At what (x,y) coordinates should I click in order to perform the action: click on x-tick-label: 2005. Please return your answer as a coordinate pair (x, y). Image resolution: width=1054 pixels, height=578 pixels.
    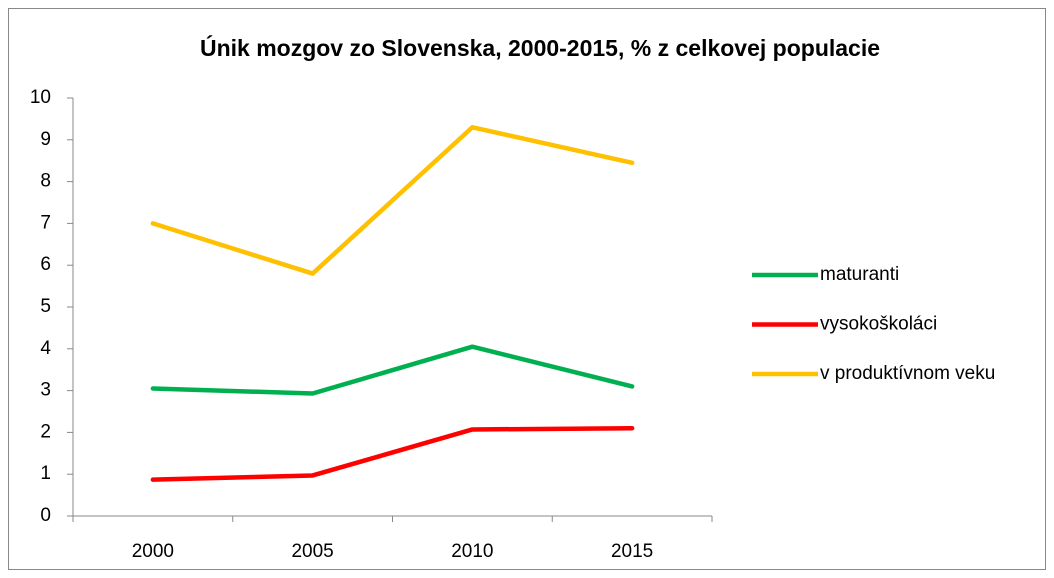
    Looking at the image, I should click on (312, 551).